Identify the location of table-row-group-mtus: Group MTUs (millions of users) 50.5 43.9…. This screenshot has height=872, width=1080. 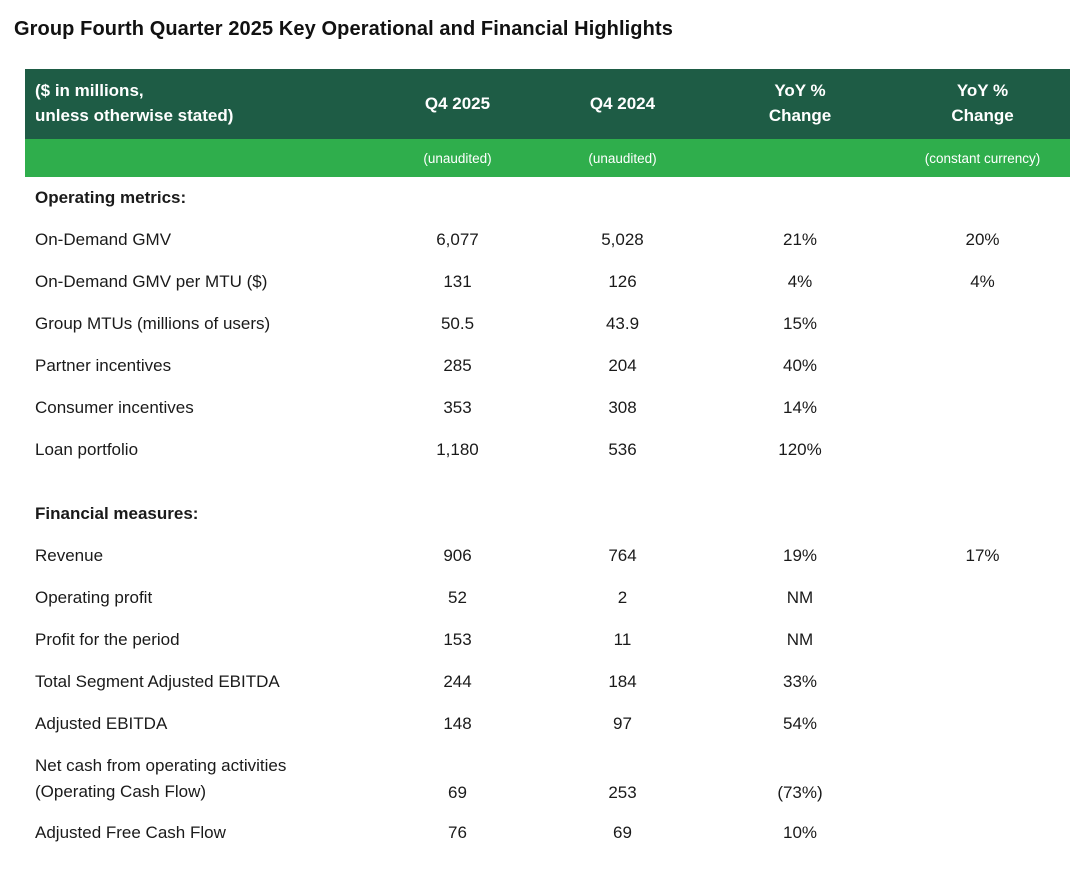
(547, 324).